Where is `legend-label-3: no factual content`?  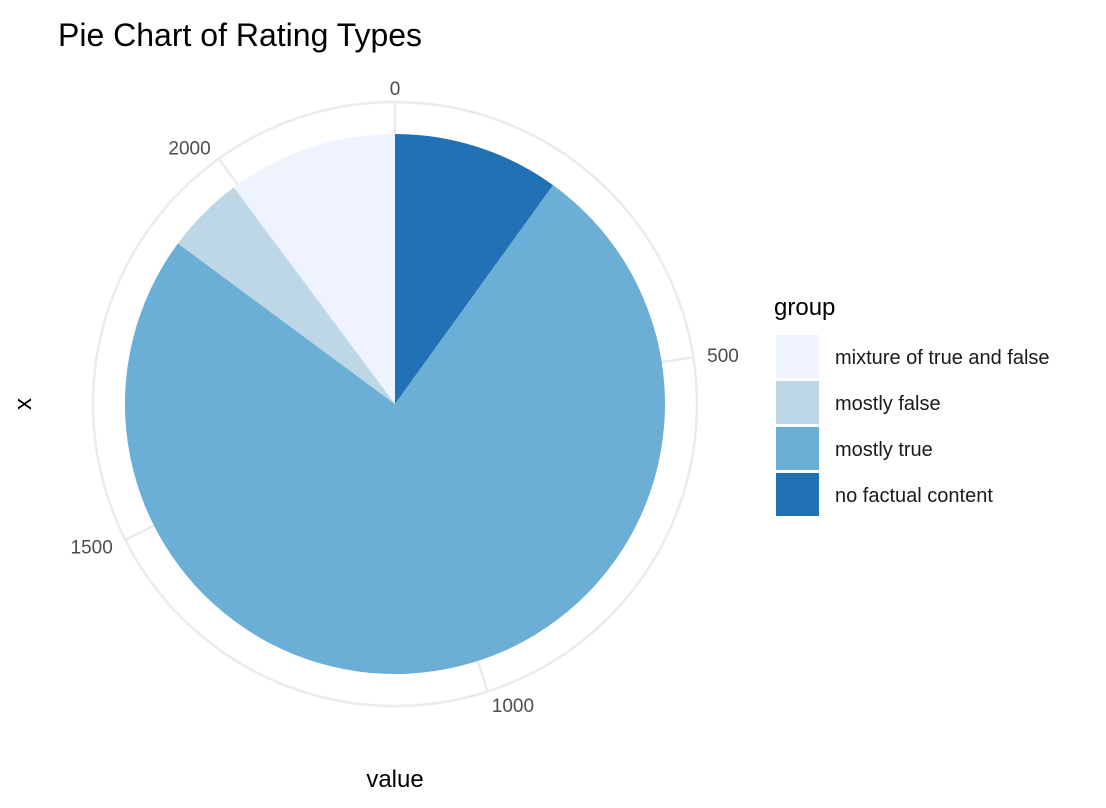 legend-label-3: no factual content is located at coordinates (914, 496).